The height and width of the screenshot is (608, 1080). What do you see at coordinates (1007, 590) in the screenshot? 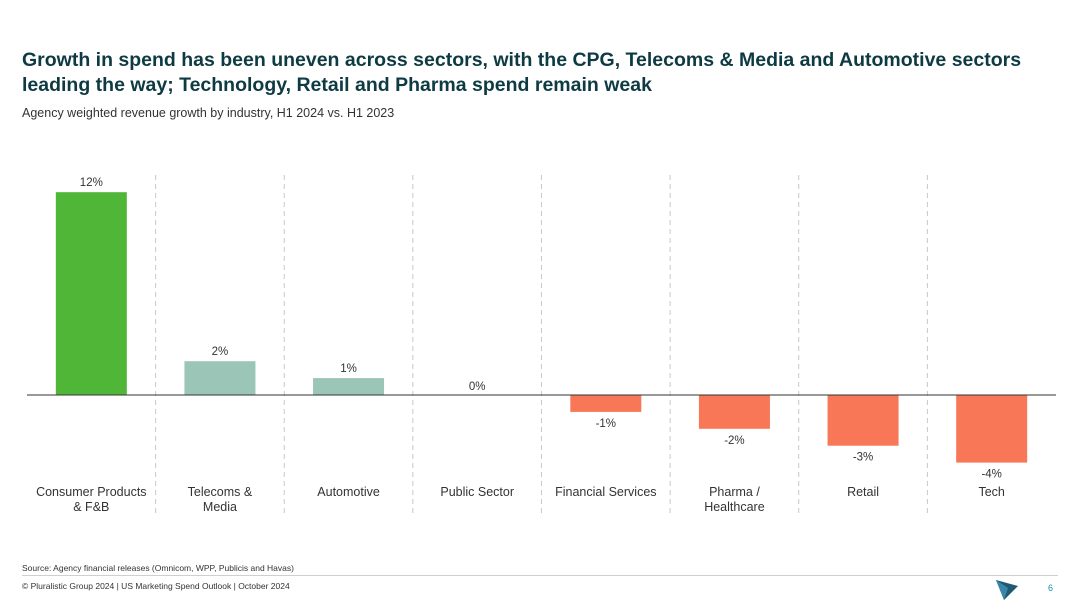
I see `triangle-logo-icon` at bounding box center [1007, 590].